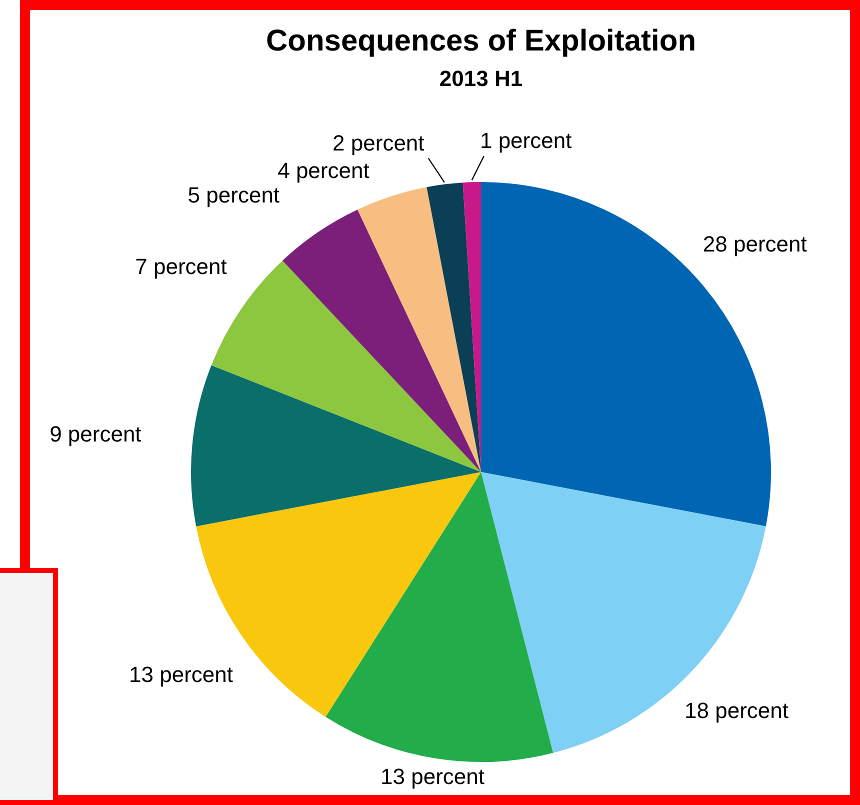 This screenshot has height=805, width=860. Describe the element at coordinates (96, 434) in the screenshot. I see `data-label: 9 percent` at that location.